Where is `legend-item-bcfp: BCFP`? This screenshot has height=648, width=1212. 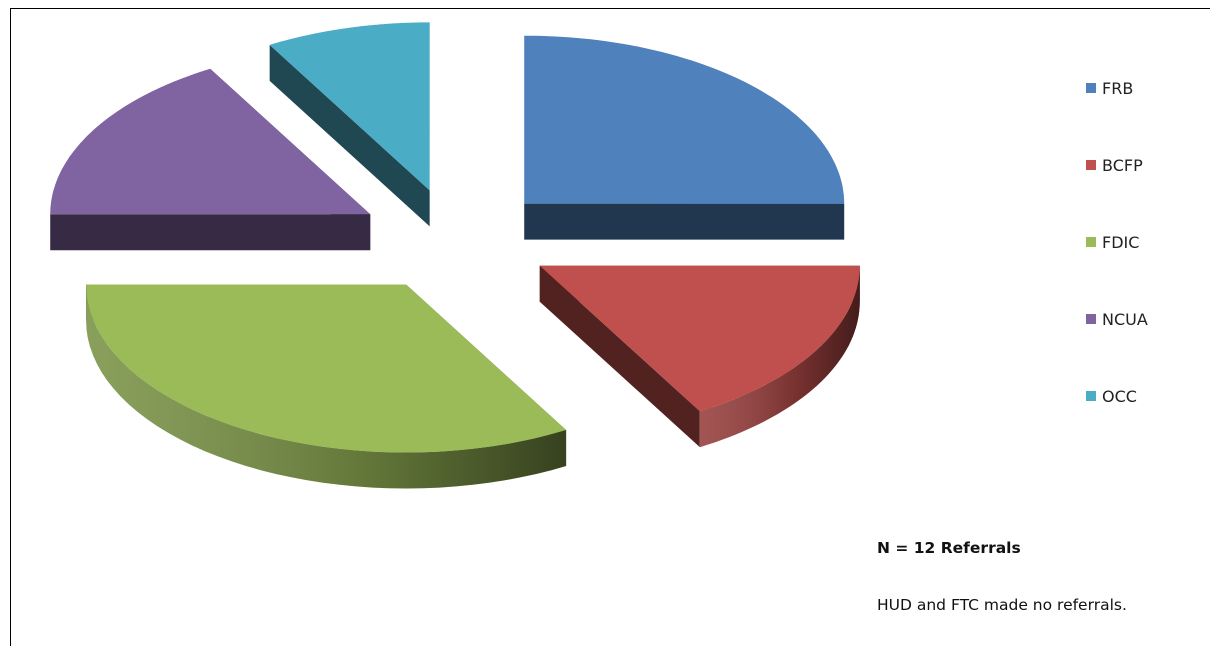 legend-item-bcfp: BCFP is located at coordinates (1114, 165).